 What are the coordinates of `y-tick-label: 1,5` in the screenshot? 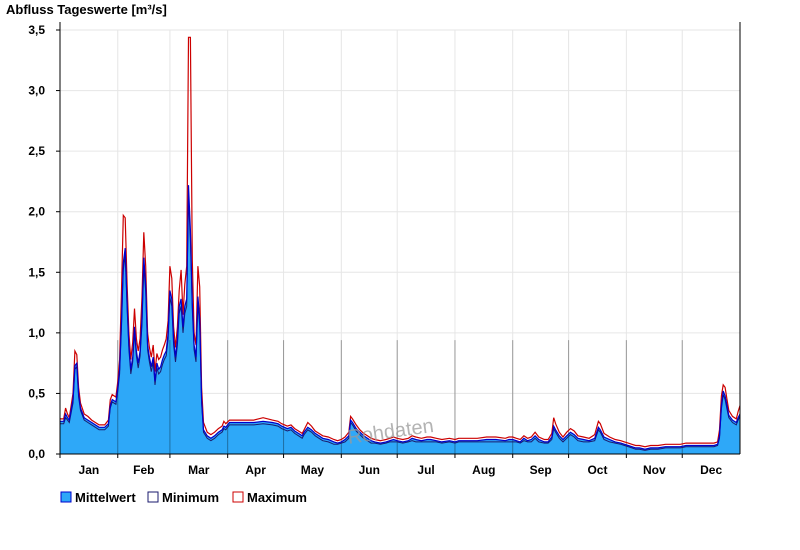 It's located at (36, 272).